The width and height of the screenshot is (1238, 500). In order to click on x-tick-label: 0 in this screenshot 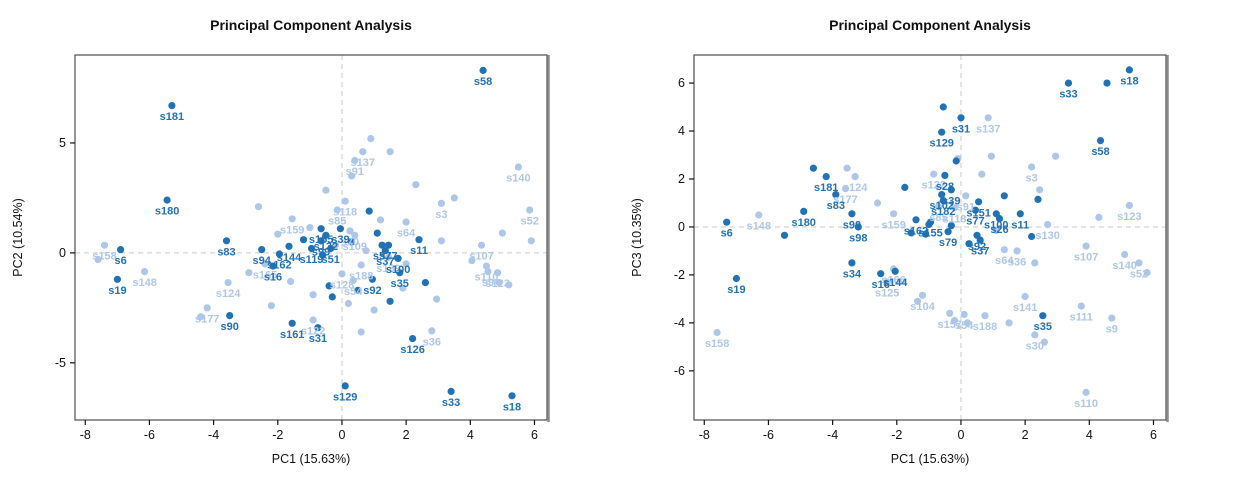, I will do `click(341, 435)`.